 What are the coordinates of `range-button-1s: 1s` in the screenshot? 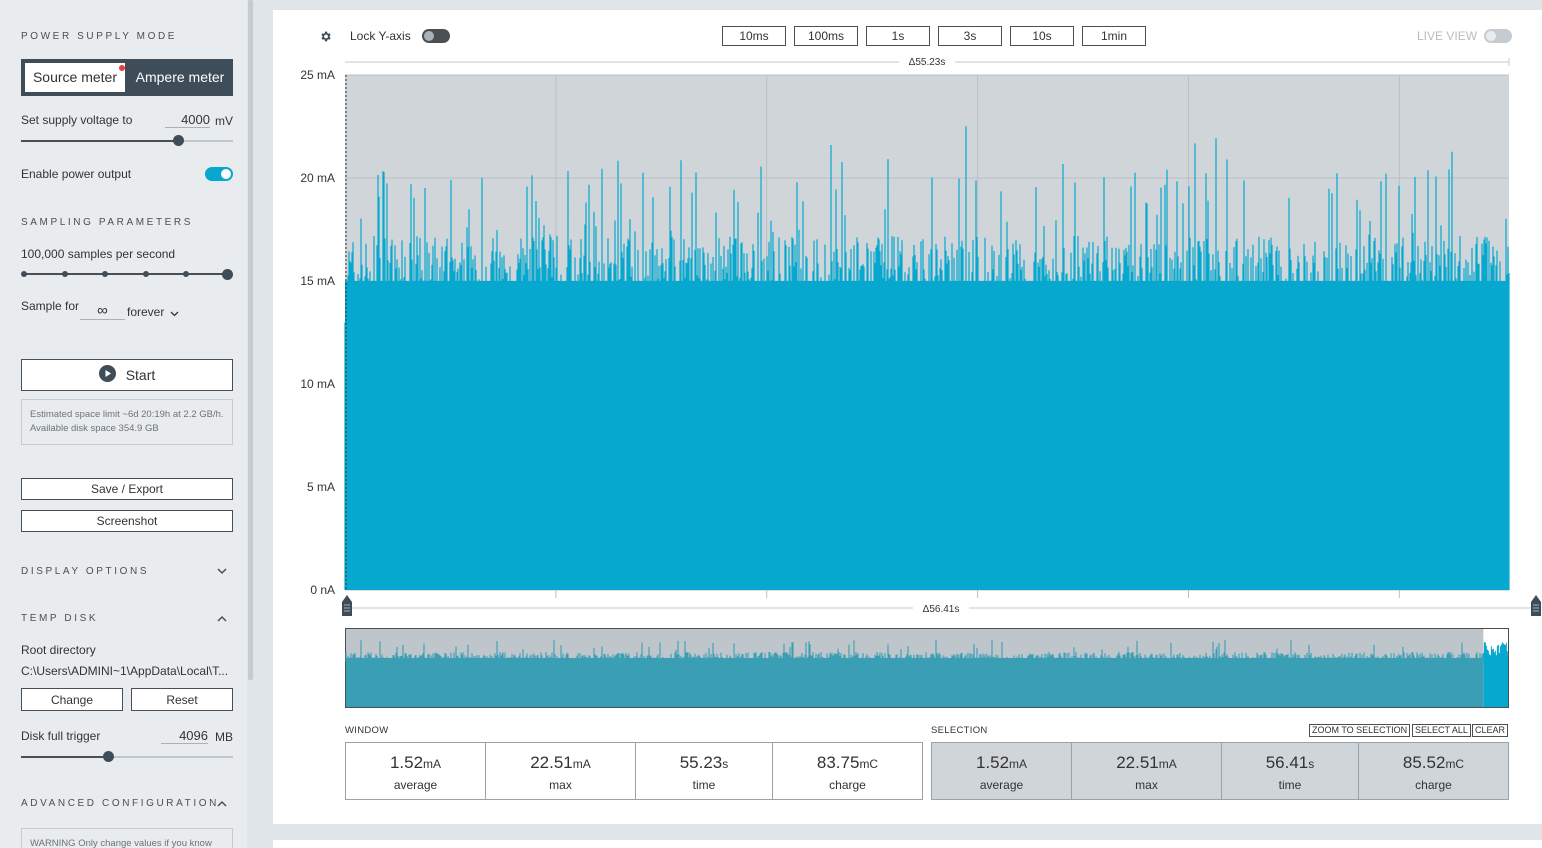 It's located at (898, 36).